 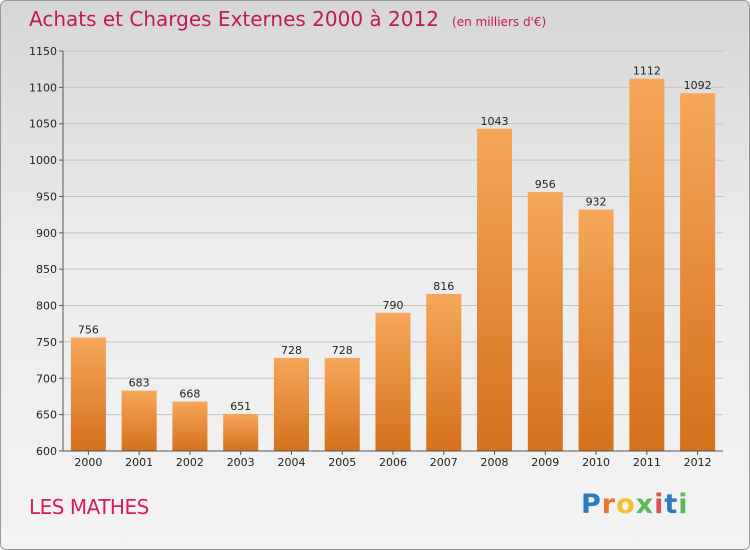 What do you see at coordinates (46, 342) in the screenshot?
I see `y-tick-label: 750` at bounding box center [46, 342].